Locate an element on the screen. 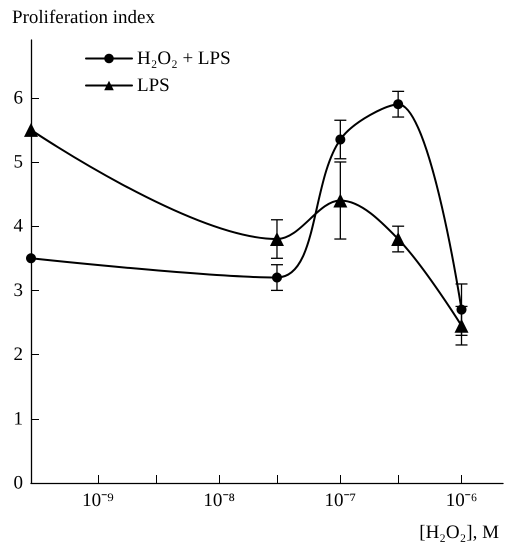  y-axis-title: Proliferation index is located at coordinates (84, 17).